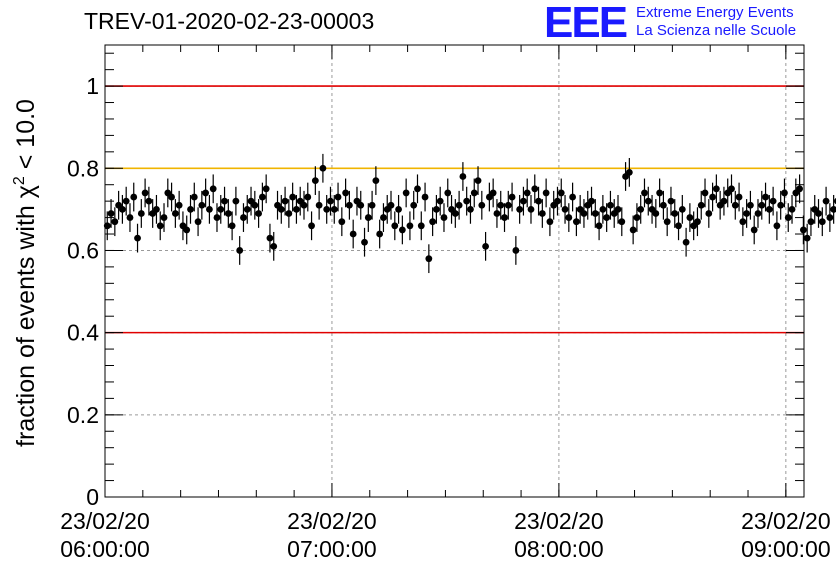 The height and width of the screenshot is (572, 836). I want to click on chart-title: TREV-01-2020-02-23-00003, so click(229, 21).